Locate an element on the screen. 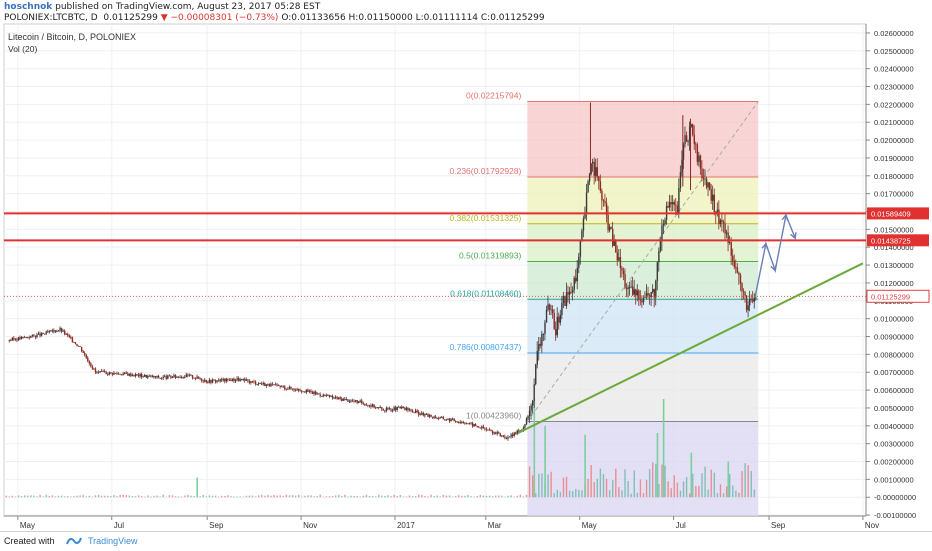 The height and width of the screenshot is (551, 932). tradingview-brand: TradingView is located at coordinates (113, 541).